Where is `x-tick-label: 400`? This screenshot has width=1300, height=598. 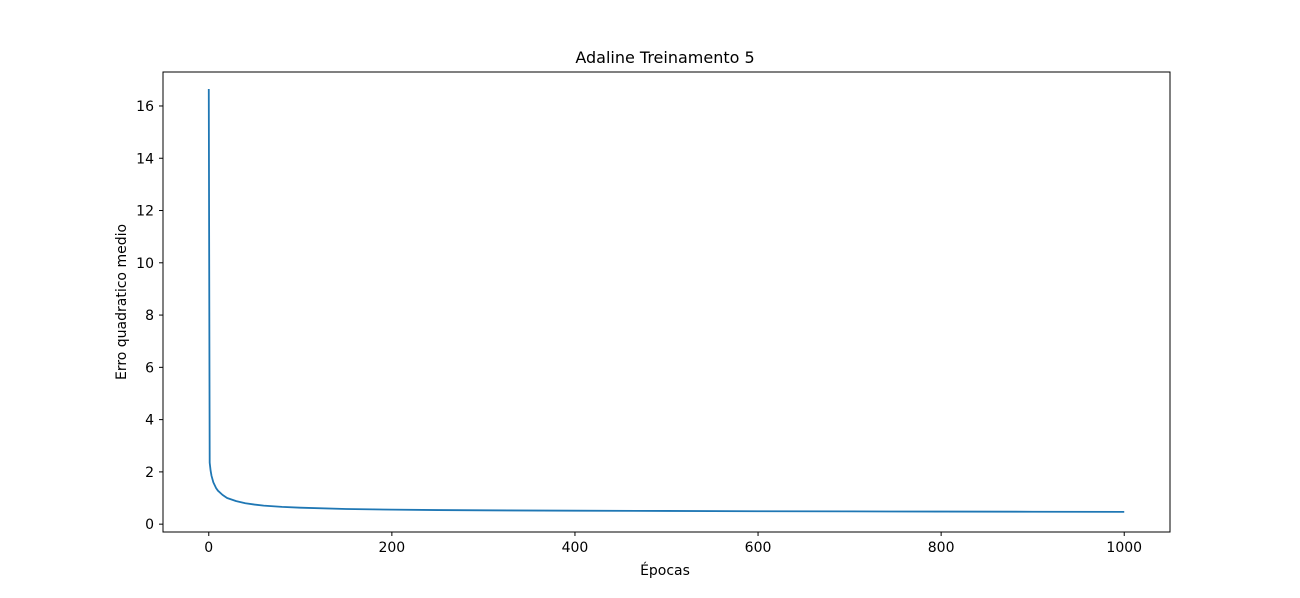
x-tick-label: 400 is located at coordinates (575, 548).